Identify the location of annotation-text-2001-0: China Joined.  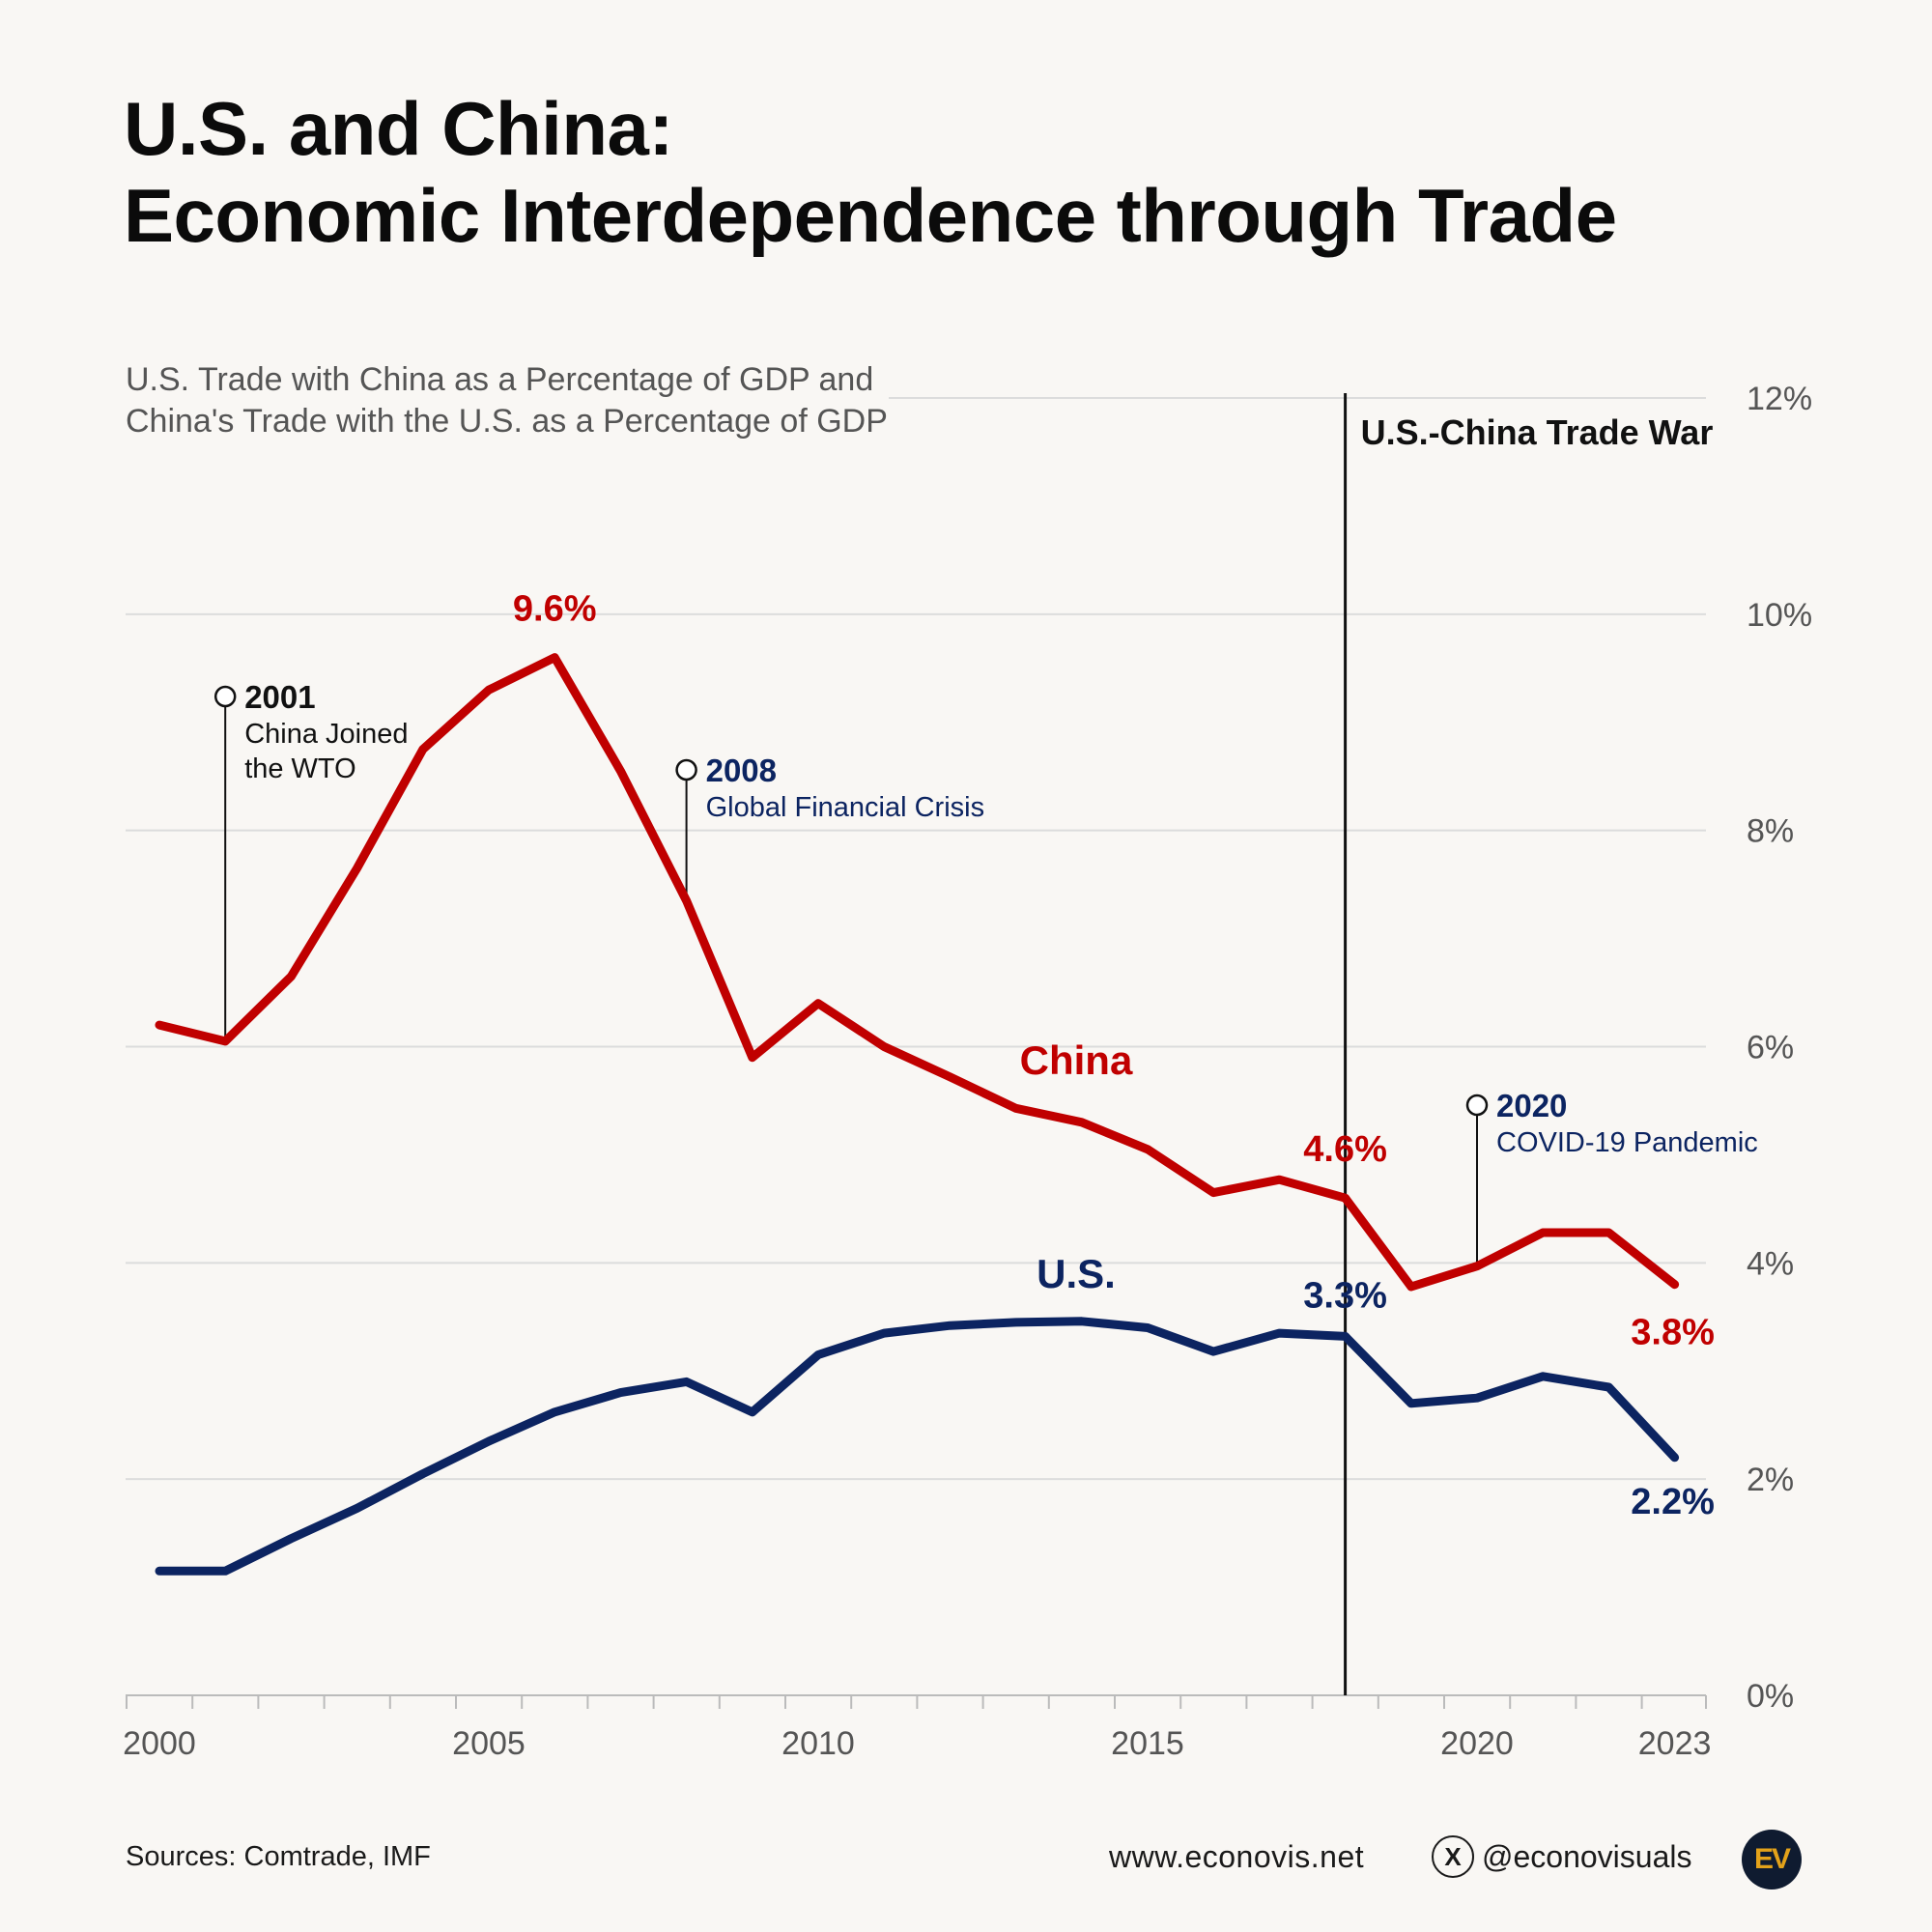
(326, 734).